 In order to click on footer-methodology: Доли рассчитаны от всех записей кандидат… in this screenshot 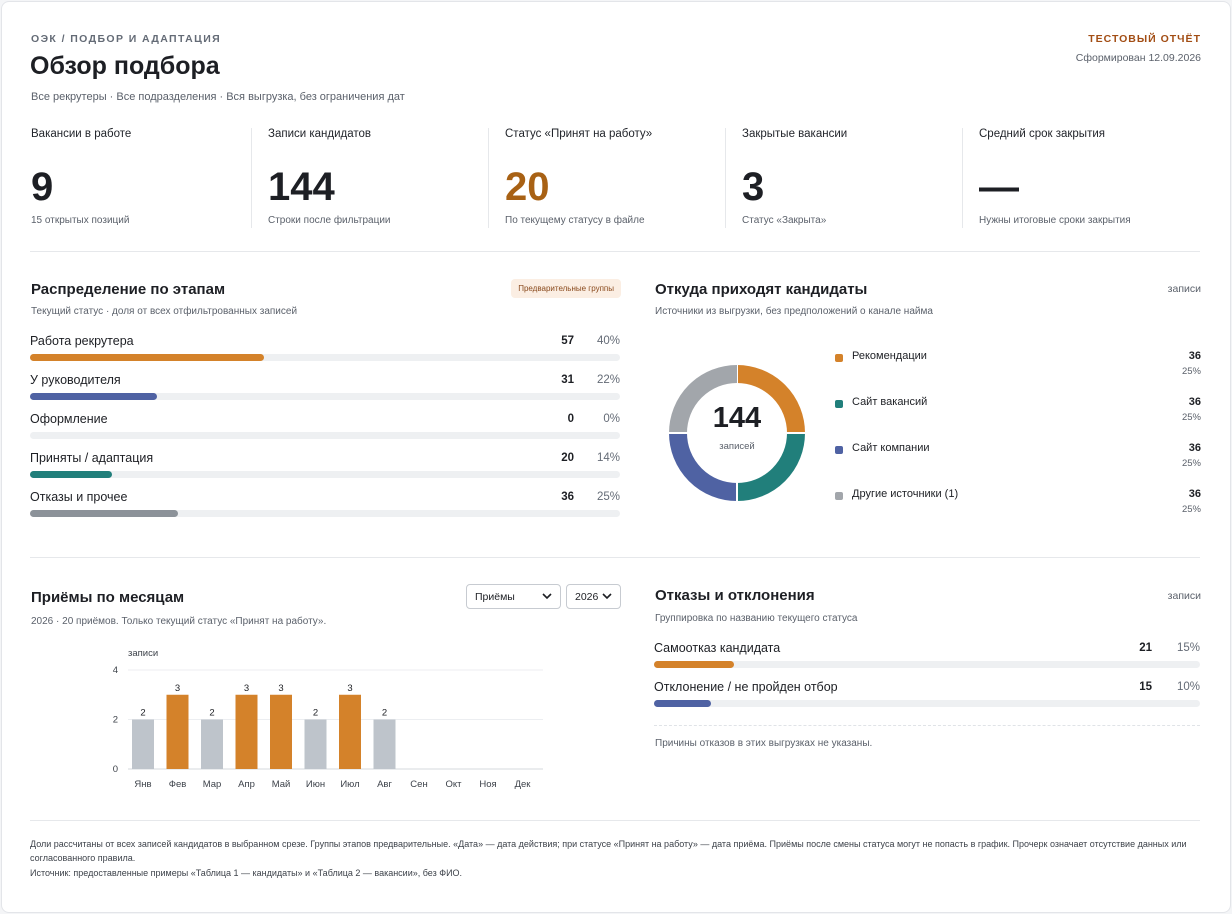, I will do `click(608, 851)`.